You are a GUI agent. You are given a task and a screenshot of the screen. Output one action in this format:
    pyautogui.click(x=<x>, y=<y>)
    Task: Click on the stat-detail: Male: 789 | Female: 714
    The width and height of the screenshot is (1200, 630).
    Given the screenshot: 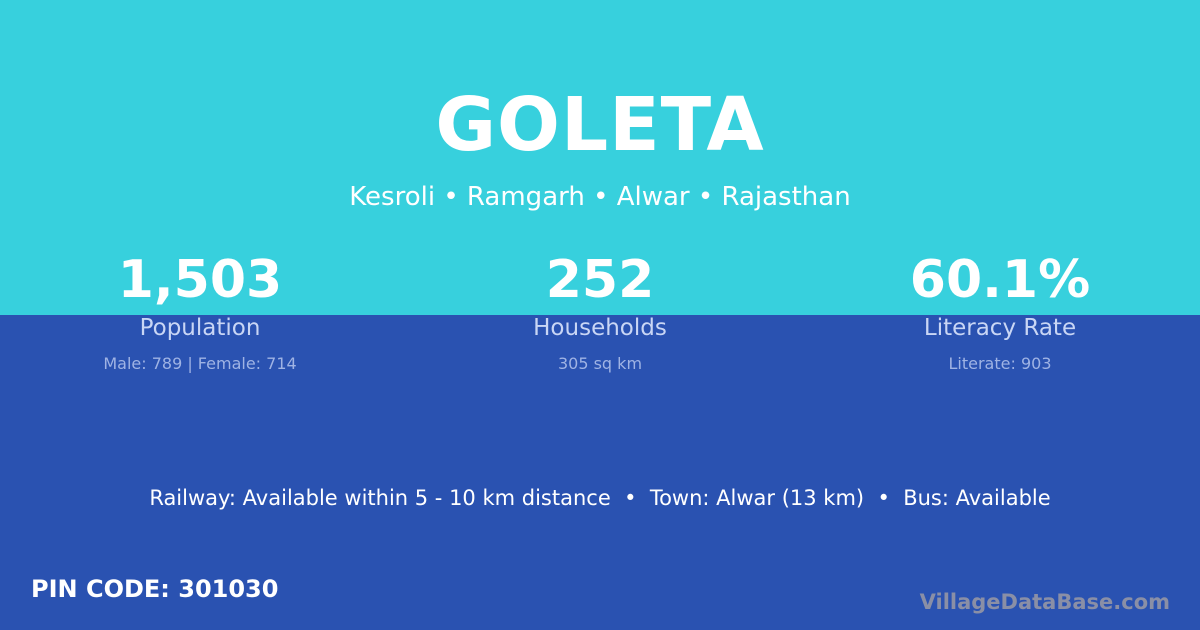 What is the action you would take?
    pyautogui.click(x=200, y=363)
    